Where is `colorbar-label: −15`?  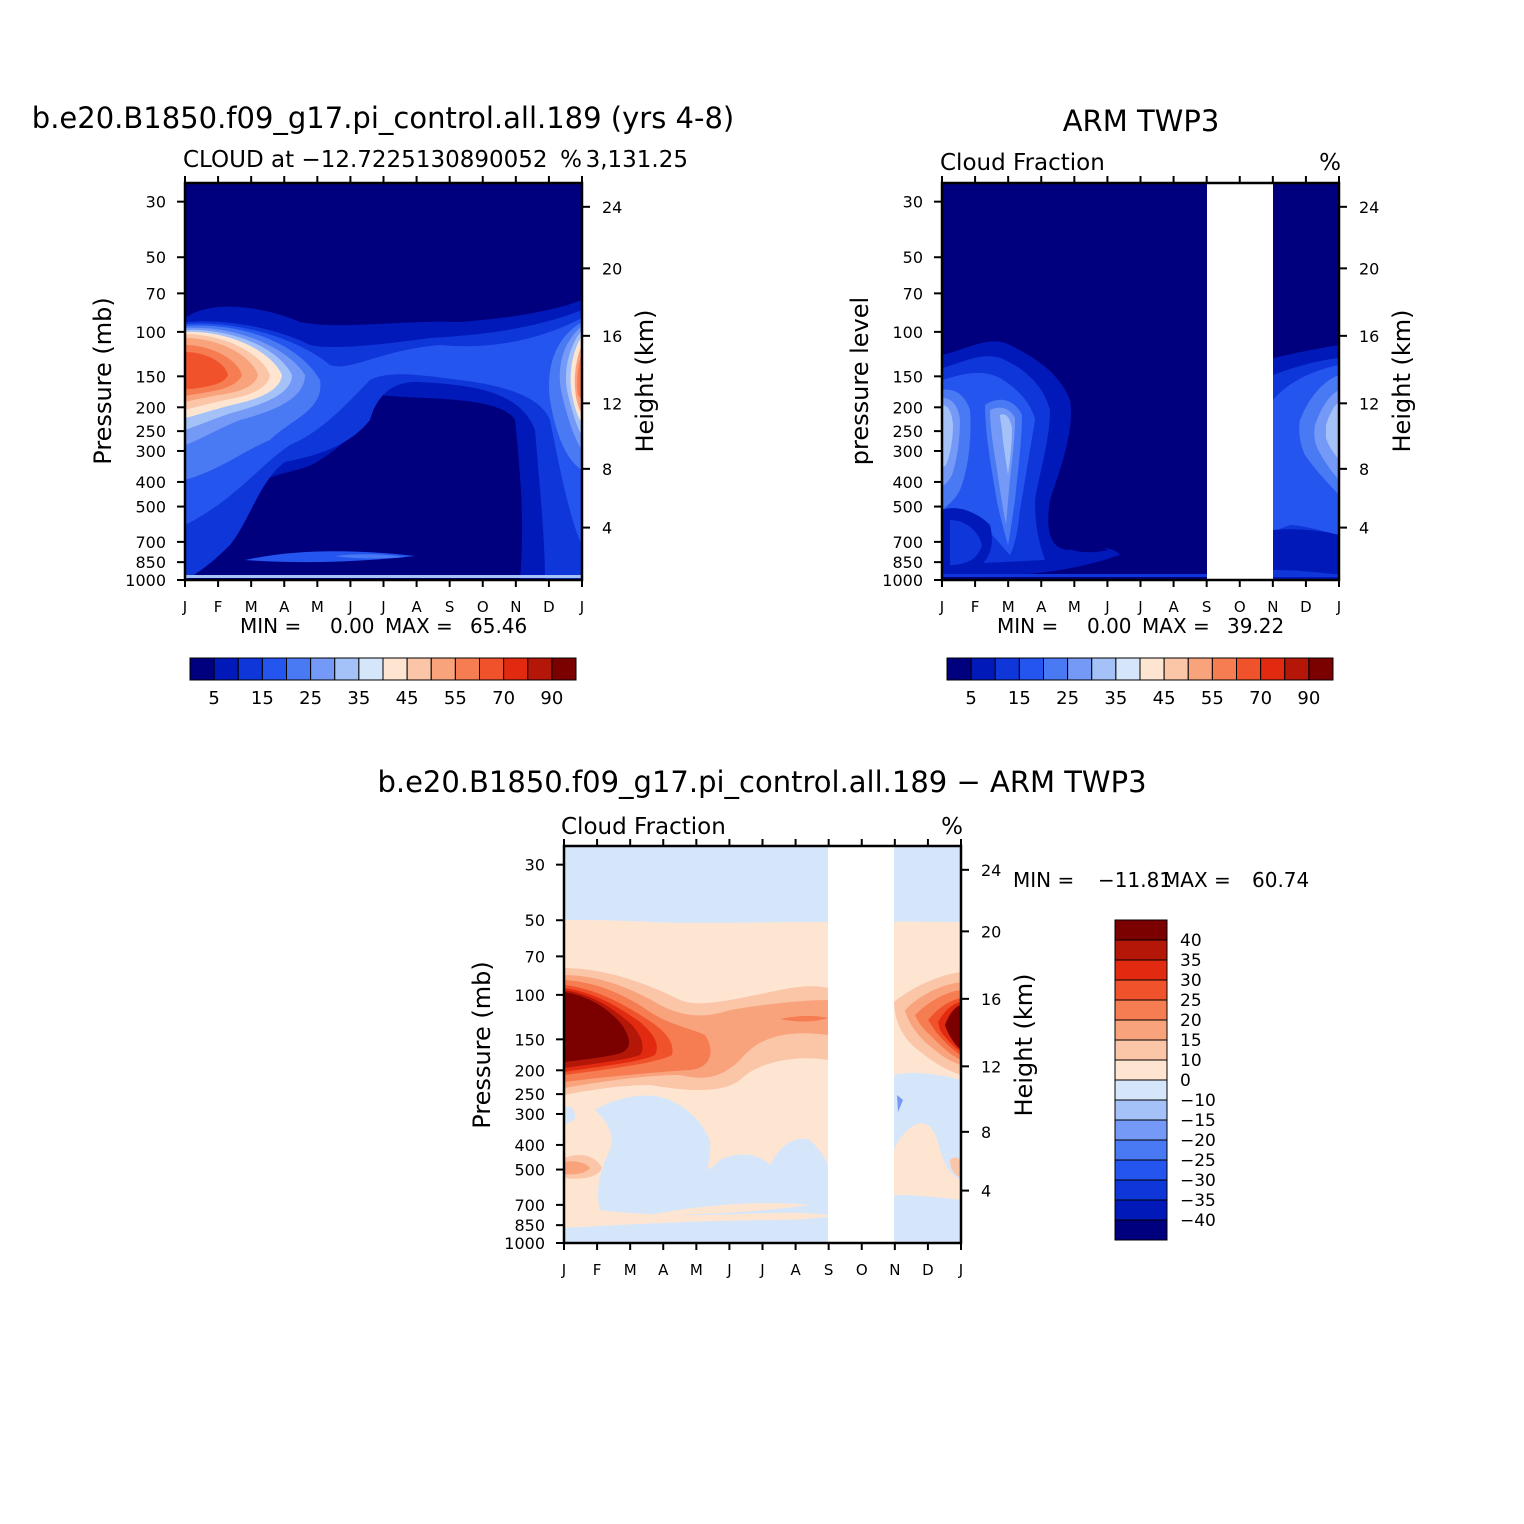
colorbar-label: −15 is located at coordinates (1198, 1121).